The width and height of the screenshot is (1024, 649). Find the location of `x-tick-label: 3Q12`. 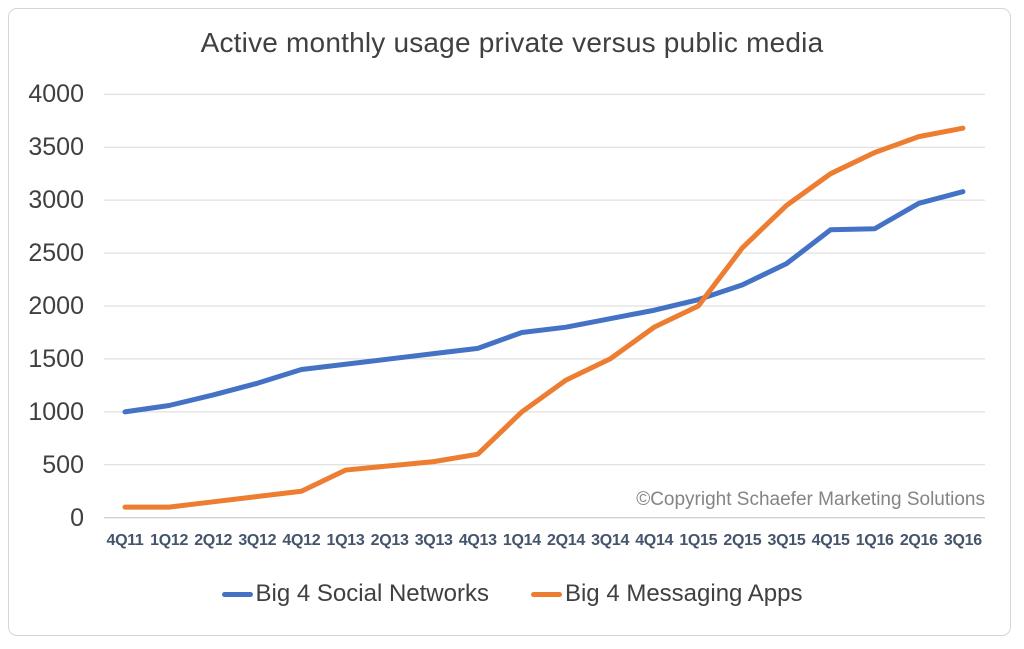

x-tick-label: 3Q12 is located at coordinates (257, 540).